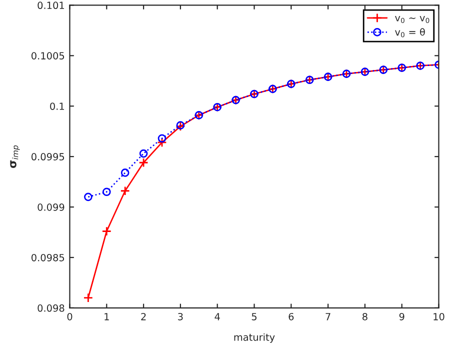 This screenshot has height=346, width=450. Describe the element at coordinates (291, 316) in the screenshot. I see `x-tick-label: 6` at that location.